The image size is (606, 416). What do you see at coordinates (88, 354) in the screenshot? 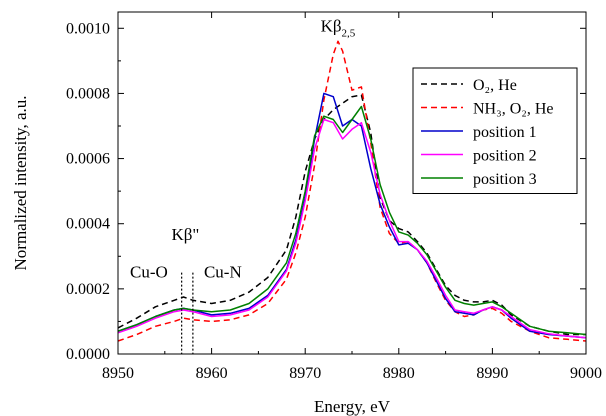
I see `y-tick-label: 0.0000` at bounding box center [88, 354].